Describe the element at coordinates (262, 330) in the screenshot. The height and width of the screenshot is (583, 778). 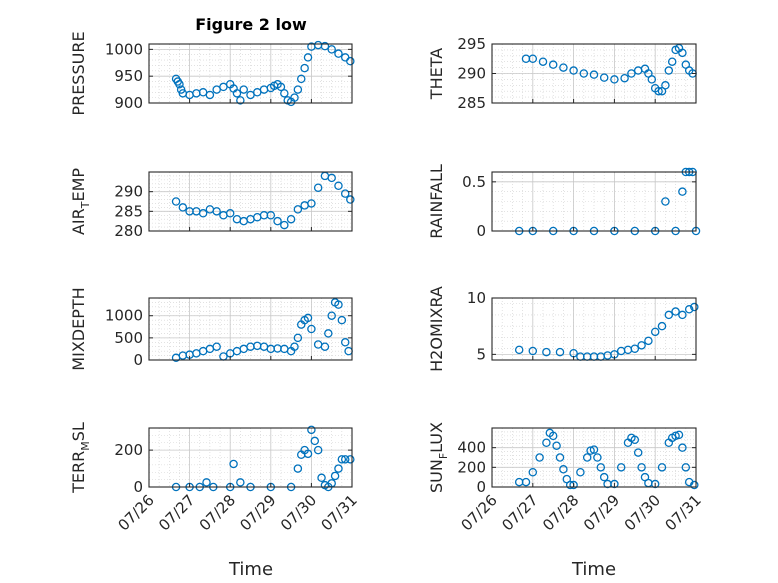
I see `series-mixdepth` at that location.